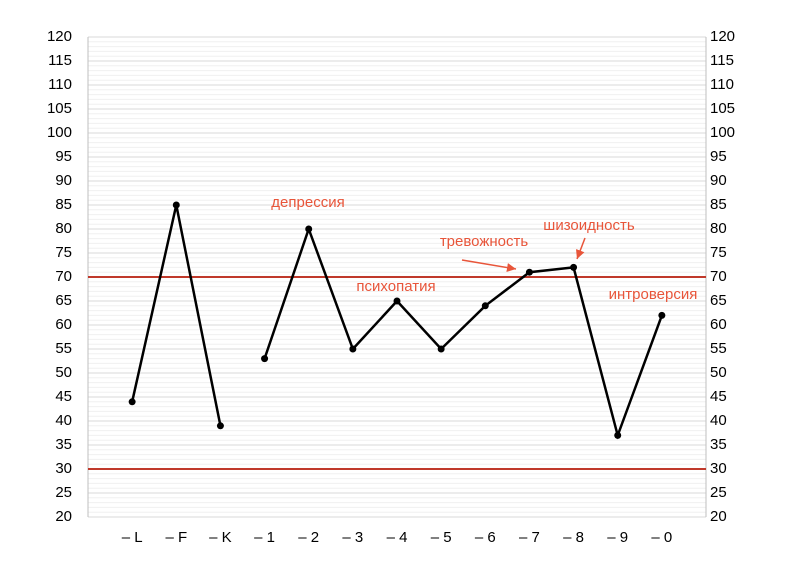  What do you see at coordinates (264, 537) in the screenshot?
I see `x-tick-label: – 1` at bounding box center [264, 537].